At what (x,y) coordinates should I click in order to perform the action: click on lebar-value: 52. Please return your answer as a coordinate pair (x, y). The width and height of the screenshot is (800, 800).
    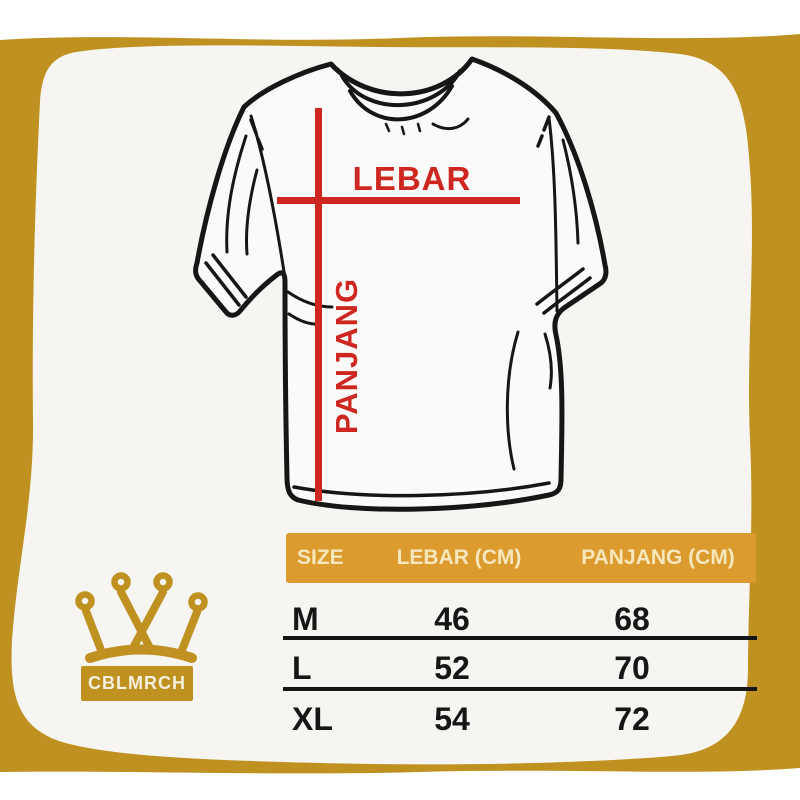
    Looking at the image, I should click on (452, 668).